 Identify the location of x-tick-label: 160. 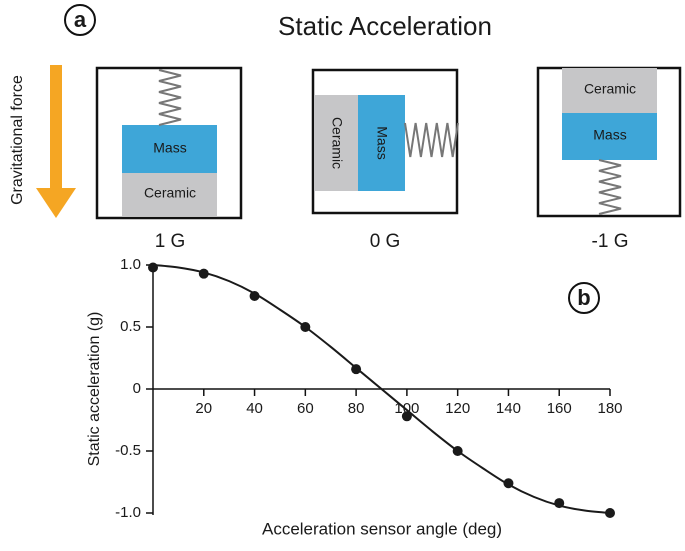
(559, 408).